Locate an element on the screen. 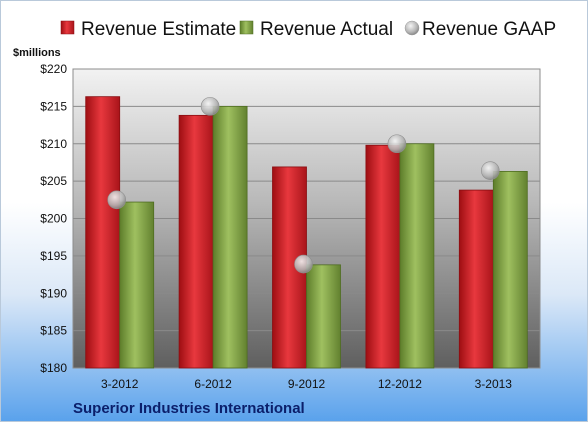  legend-item-estimate: Revenue Estimate is located at coordinates (148, 29).